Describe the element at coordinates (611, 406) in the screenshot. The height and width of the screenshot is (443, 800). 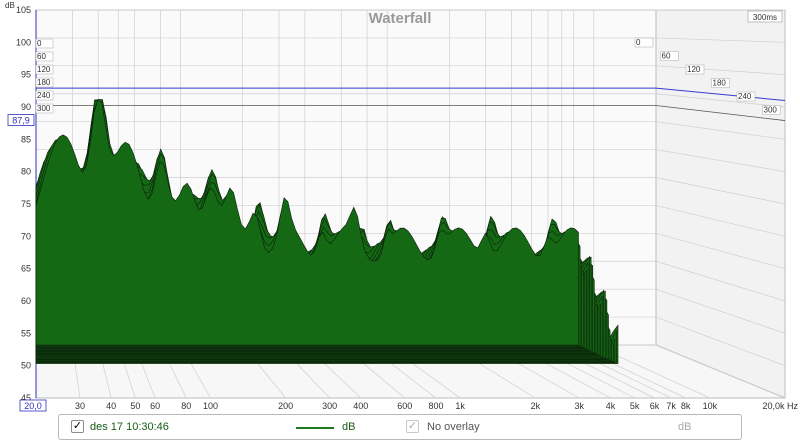
I see `x-tick-label: 4k` at that location.